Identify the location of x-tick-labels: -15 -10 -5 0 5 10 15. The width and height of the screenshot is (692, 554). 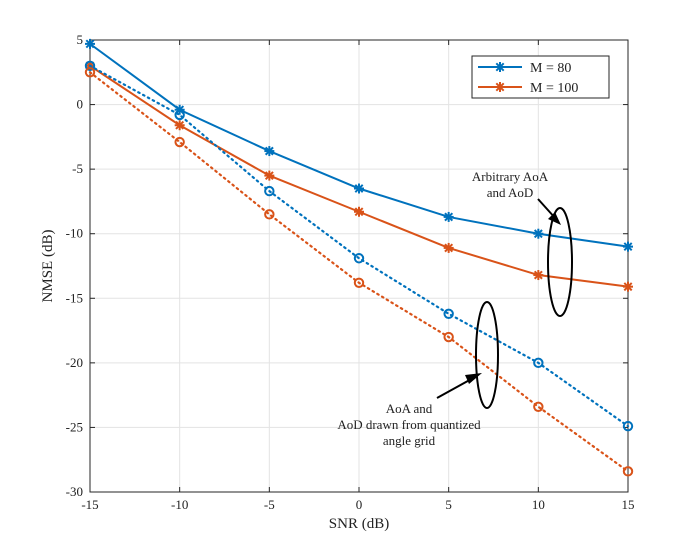
(357, 504).